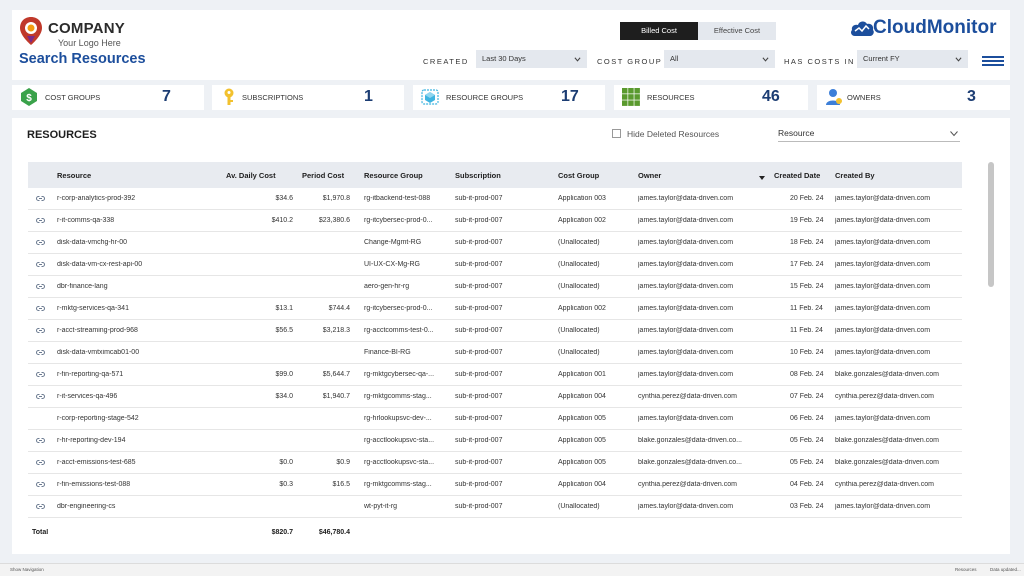  What do you see at coordinates (341, 484) in the screenshot?
I see `cell-period-cost: $16.5` at bounding box center [341, 484].